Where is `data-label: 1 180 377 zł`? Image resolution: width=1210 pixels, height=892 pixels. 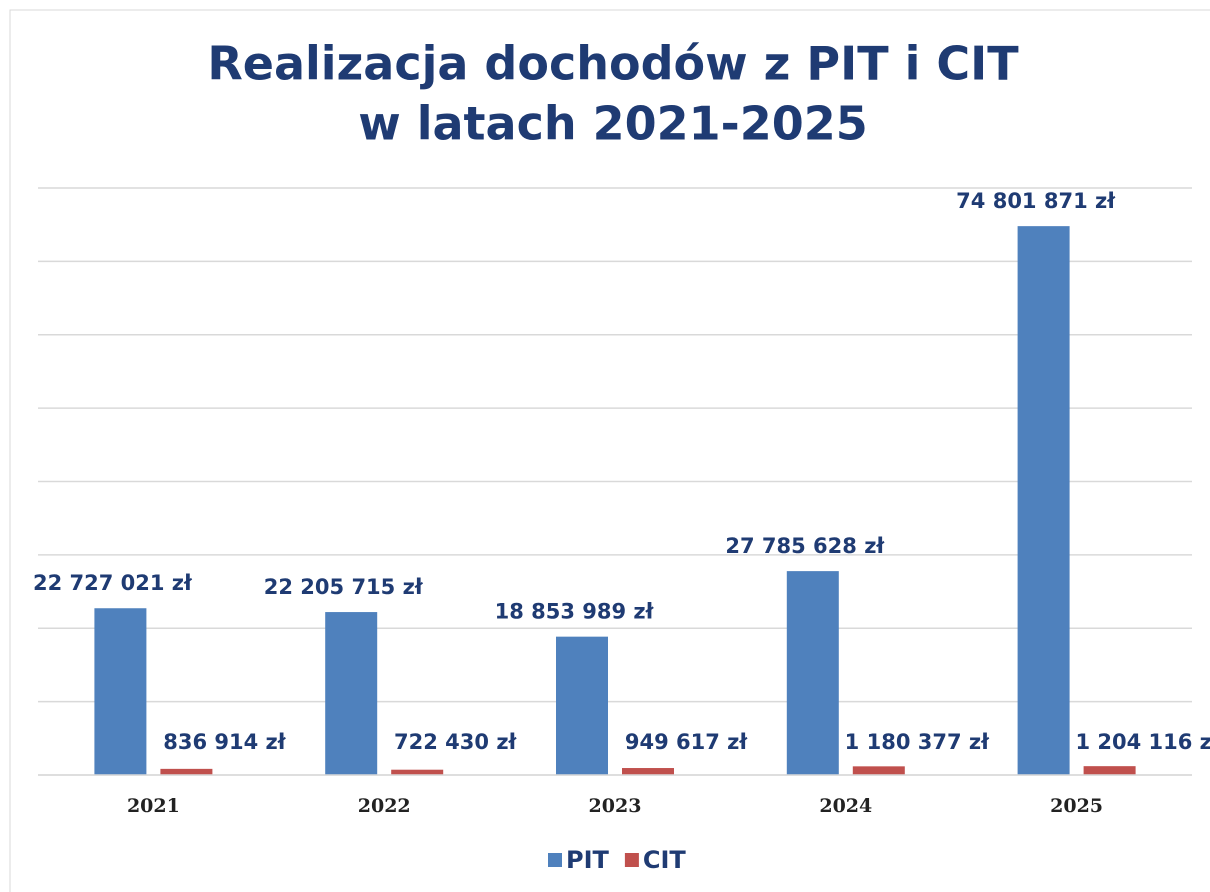 data-label: 1 180 377 zł is located at coordinates (917, 742).